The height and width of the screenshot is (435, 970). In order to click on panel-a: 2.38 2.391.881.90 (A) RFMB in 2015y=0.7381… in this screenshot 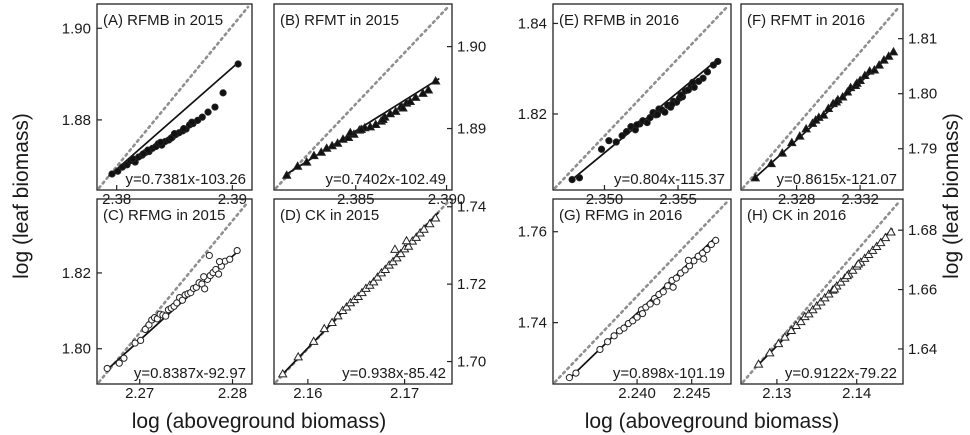, I will do `click(157, 105)`.